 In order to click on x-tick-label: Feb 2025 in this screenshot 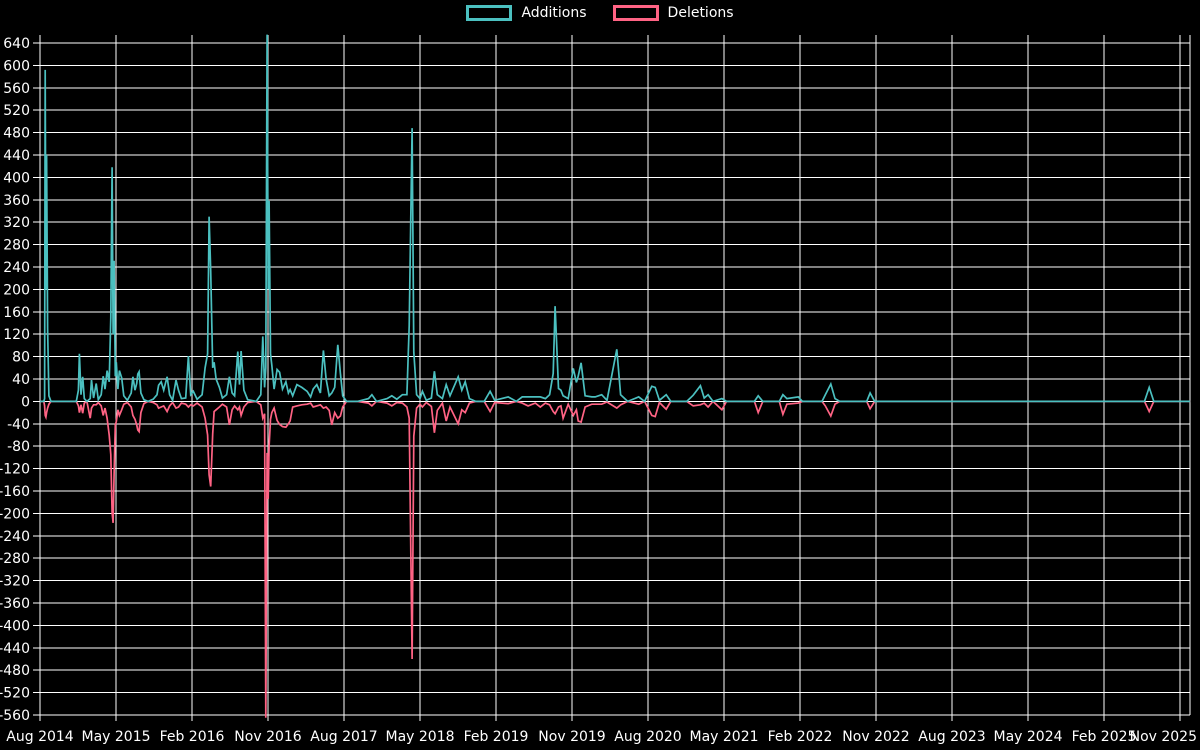, I will do `click(1104, 737)`.